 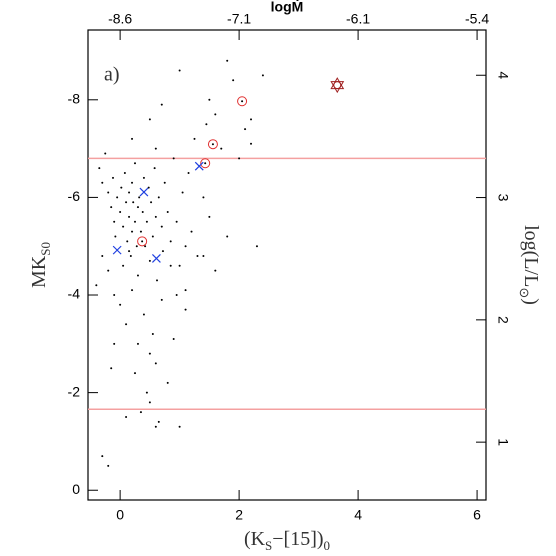 What do you see at coordinates (524, 292) in the screenshot?
I see `y2-axis-label-part: ⊙` at bounding box center [524, 292].